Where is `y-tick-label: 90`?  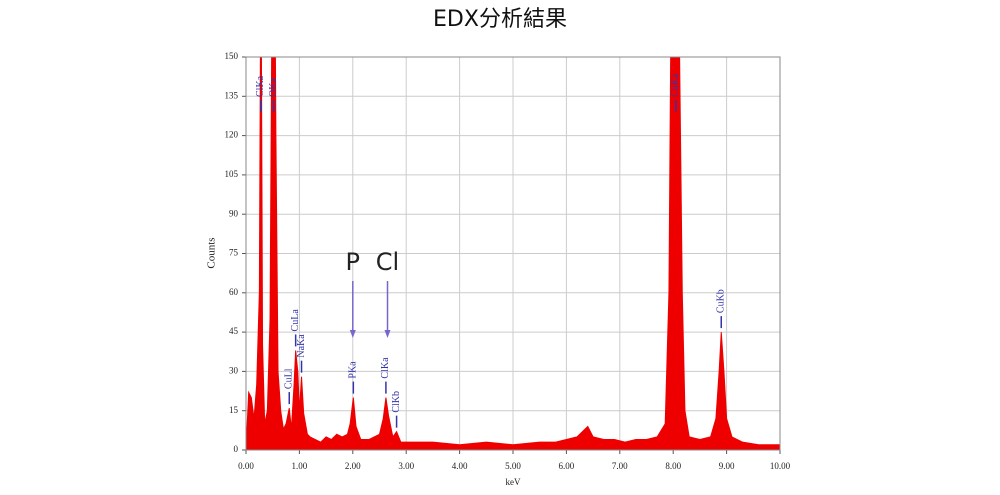 y-tick-label: 90 is located at coordinates (234, 213).